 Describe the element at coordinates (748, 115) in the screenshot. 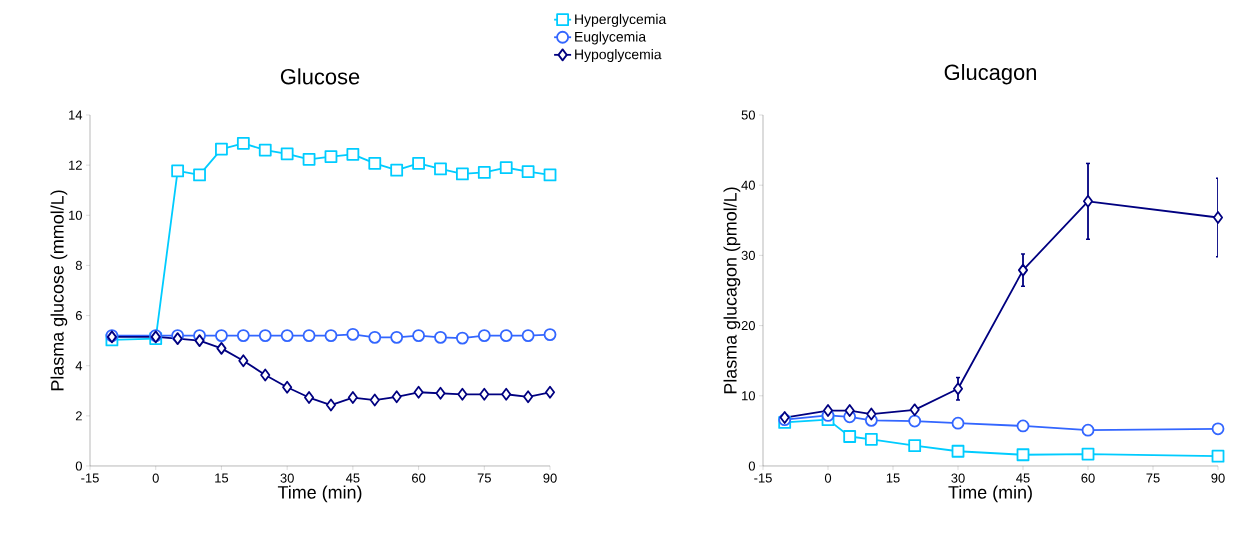

I see `y-tick-label: 50` at that location.